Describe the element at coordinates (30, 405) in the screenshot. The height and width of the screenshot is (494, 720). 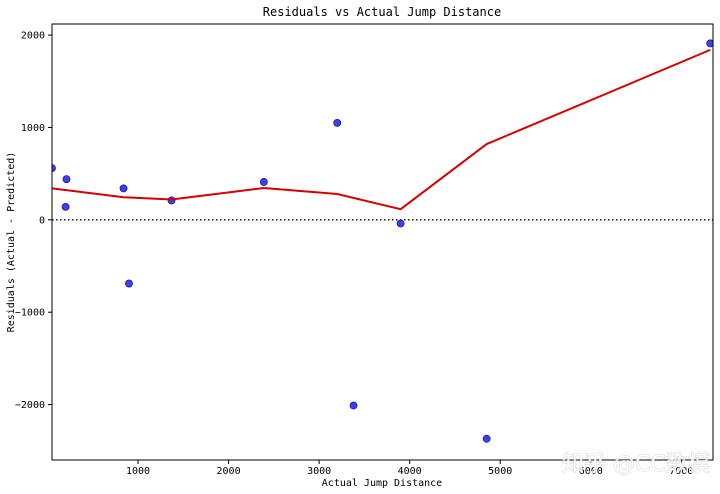
I see `y-tick-label--2000: −2000` at that location.